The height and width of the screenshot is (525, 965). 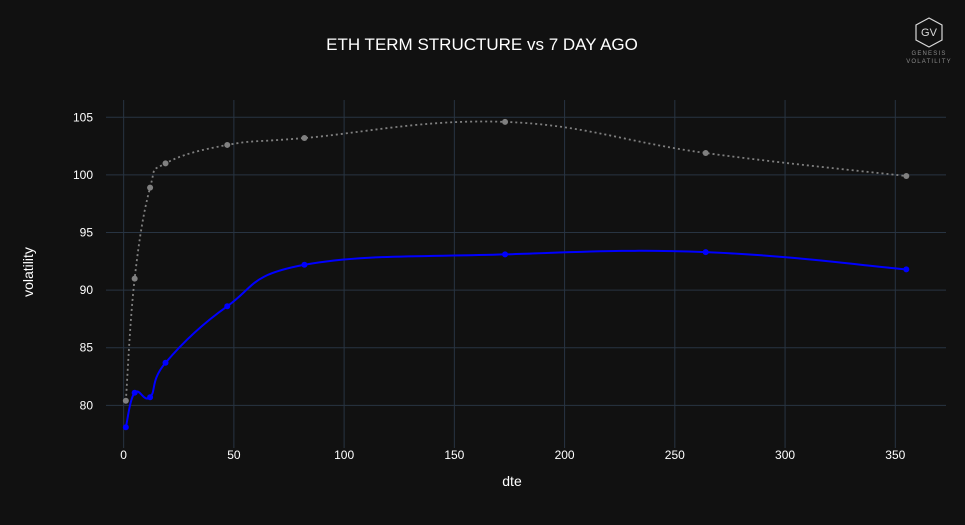 I want to click on y-tick-label: 100, so click(x=83, y=175).